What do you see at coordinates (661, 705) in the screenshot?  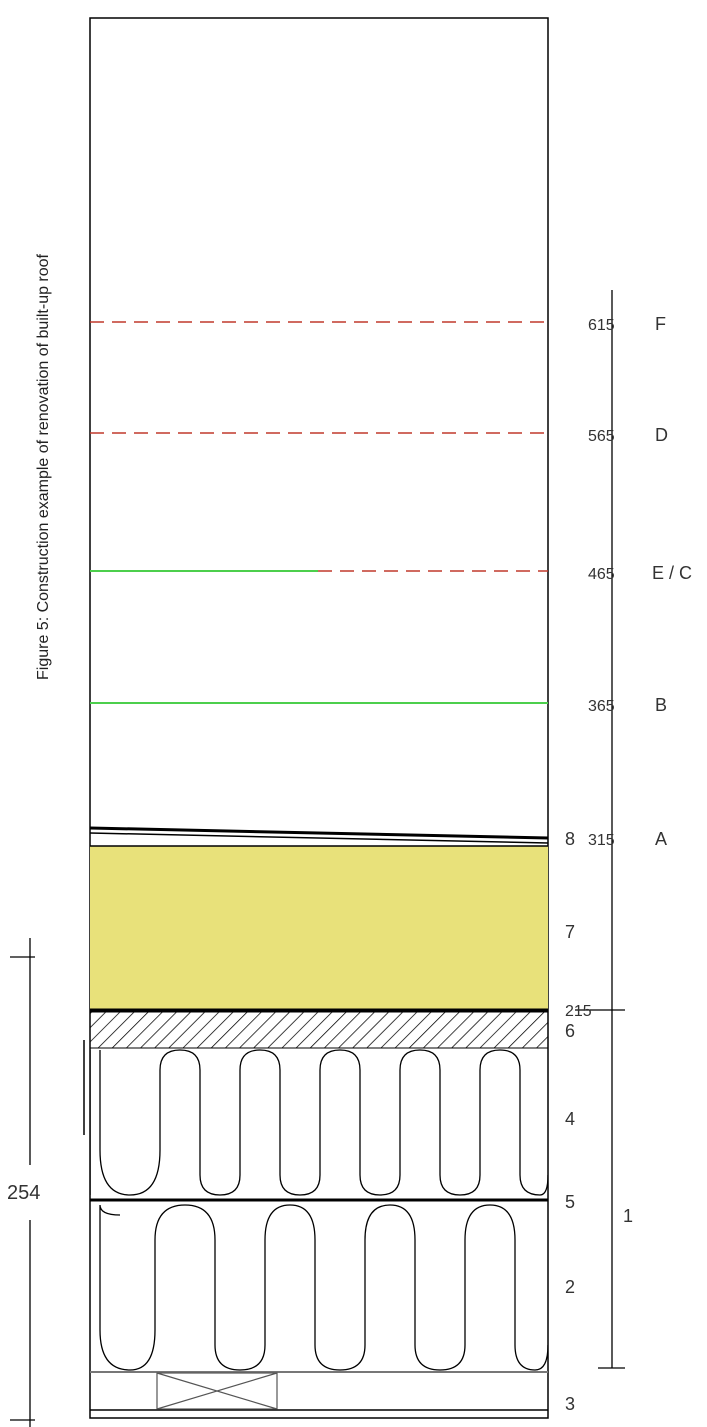 I see `level-letter-b: B` at bounding box center [661, 705].